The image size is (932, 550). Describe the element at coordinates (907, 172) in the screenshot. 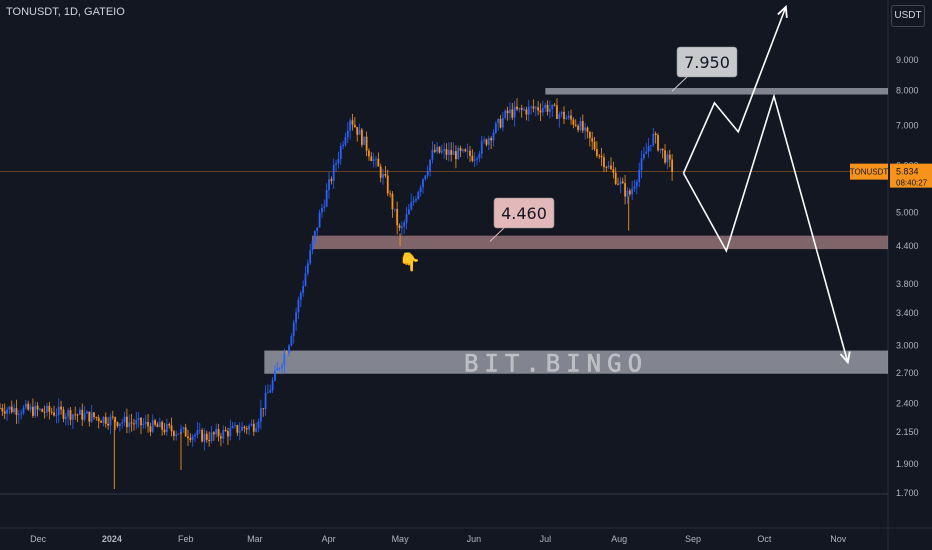

I see `price-tag-value: 5.834` at that location.